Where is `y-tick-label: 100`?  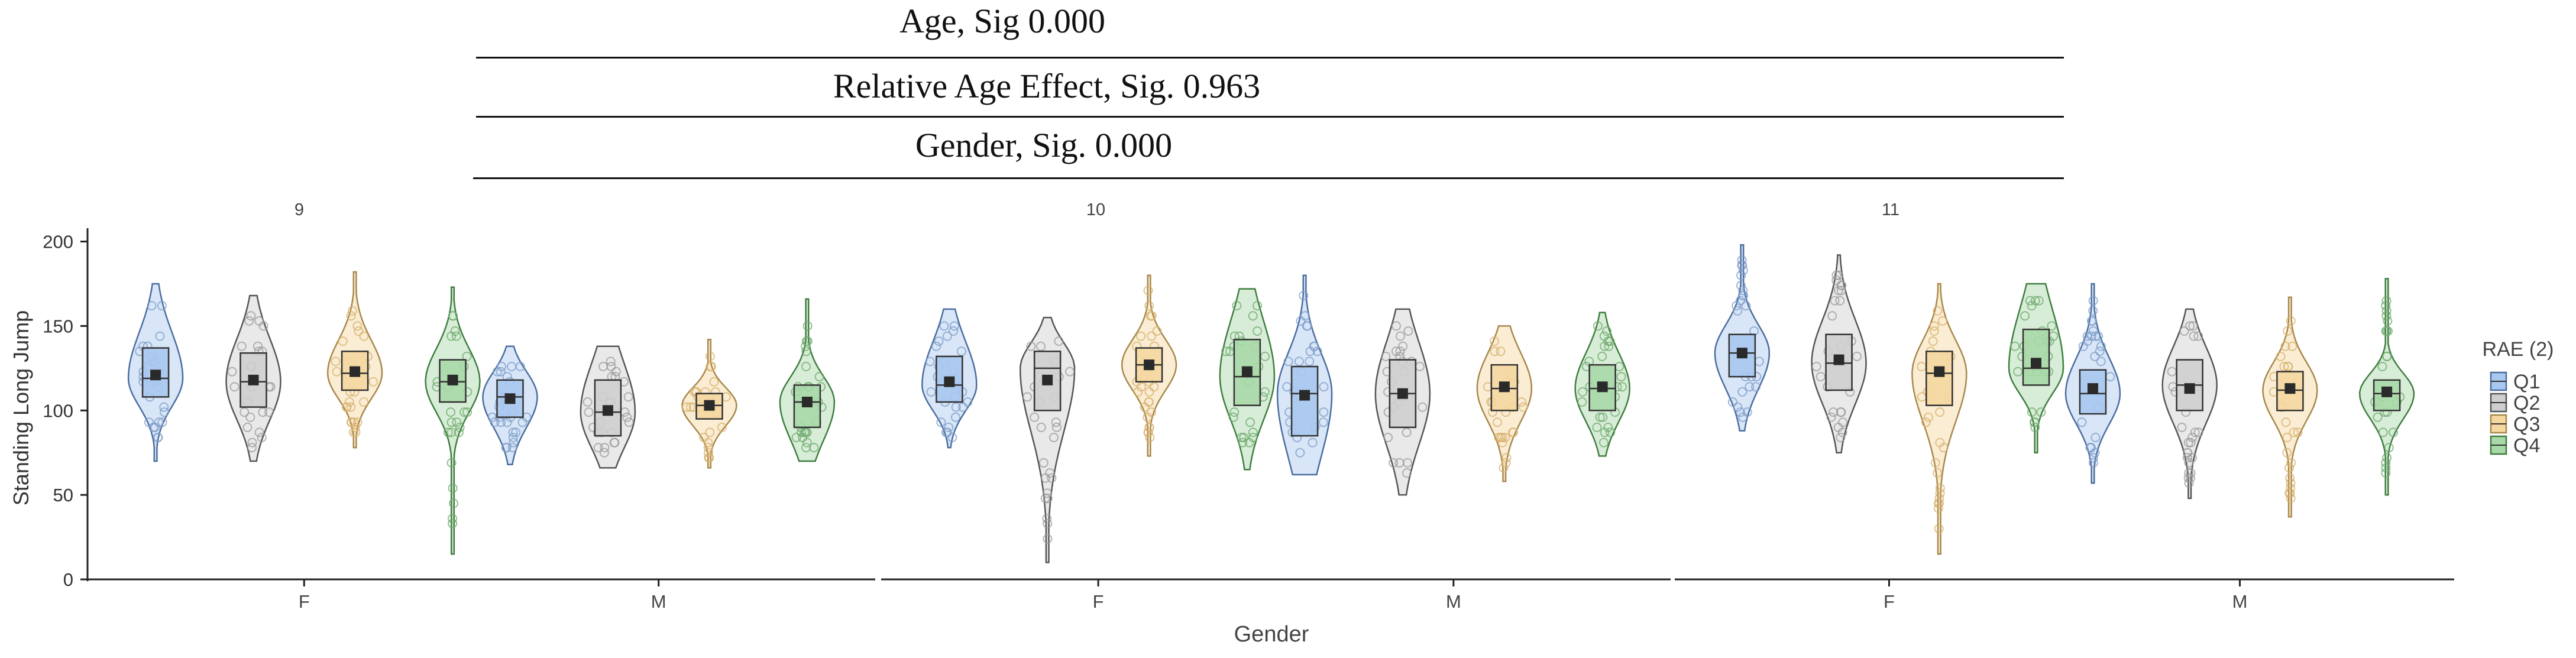
y-tick-label: 100 is located at coordinates (58, 410).